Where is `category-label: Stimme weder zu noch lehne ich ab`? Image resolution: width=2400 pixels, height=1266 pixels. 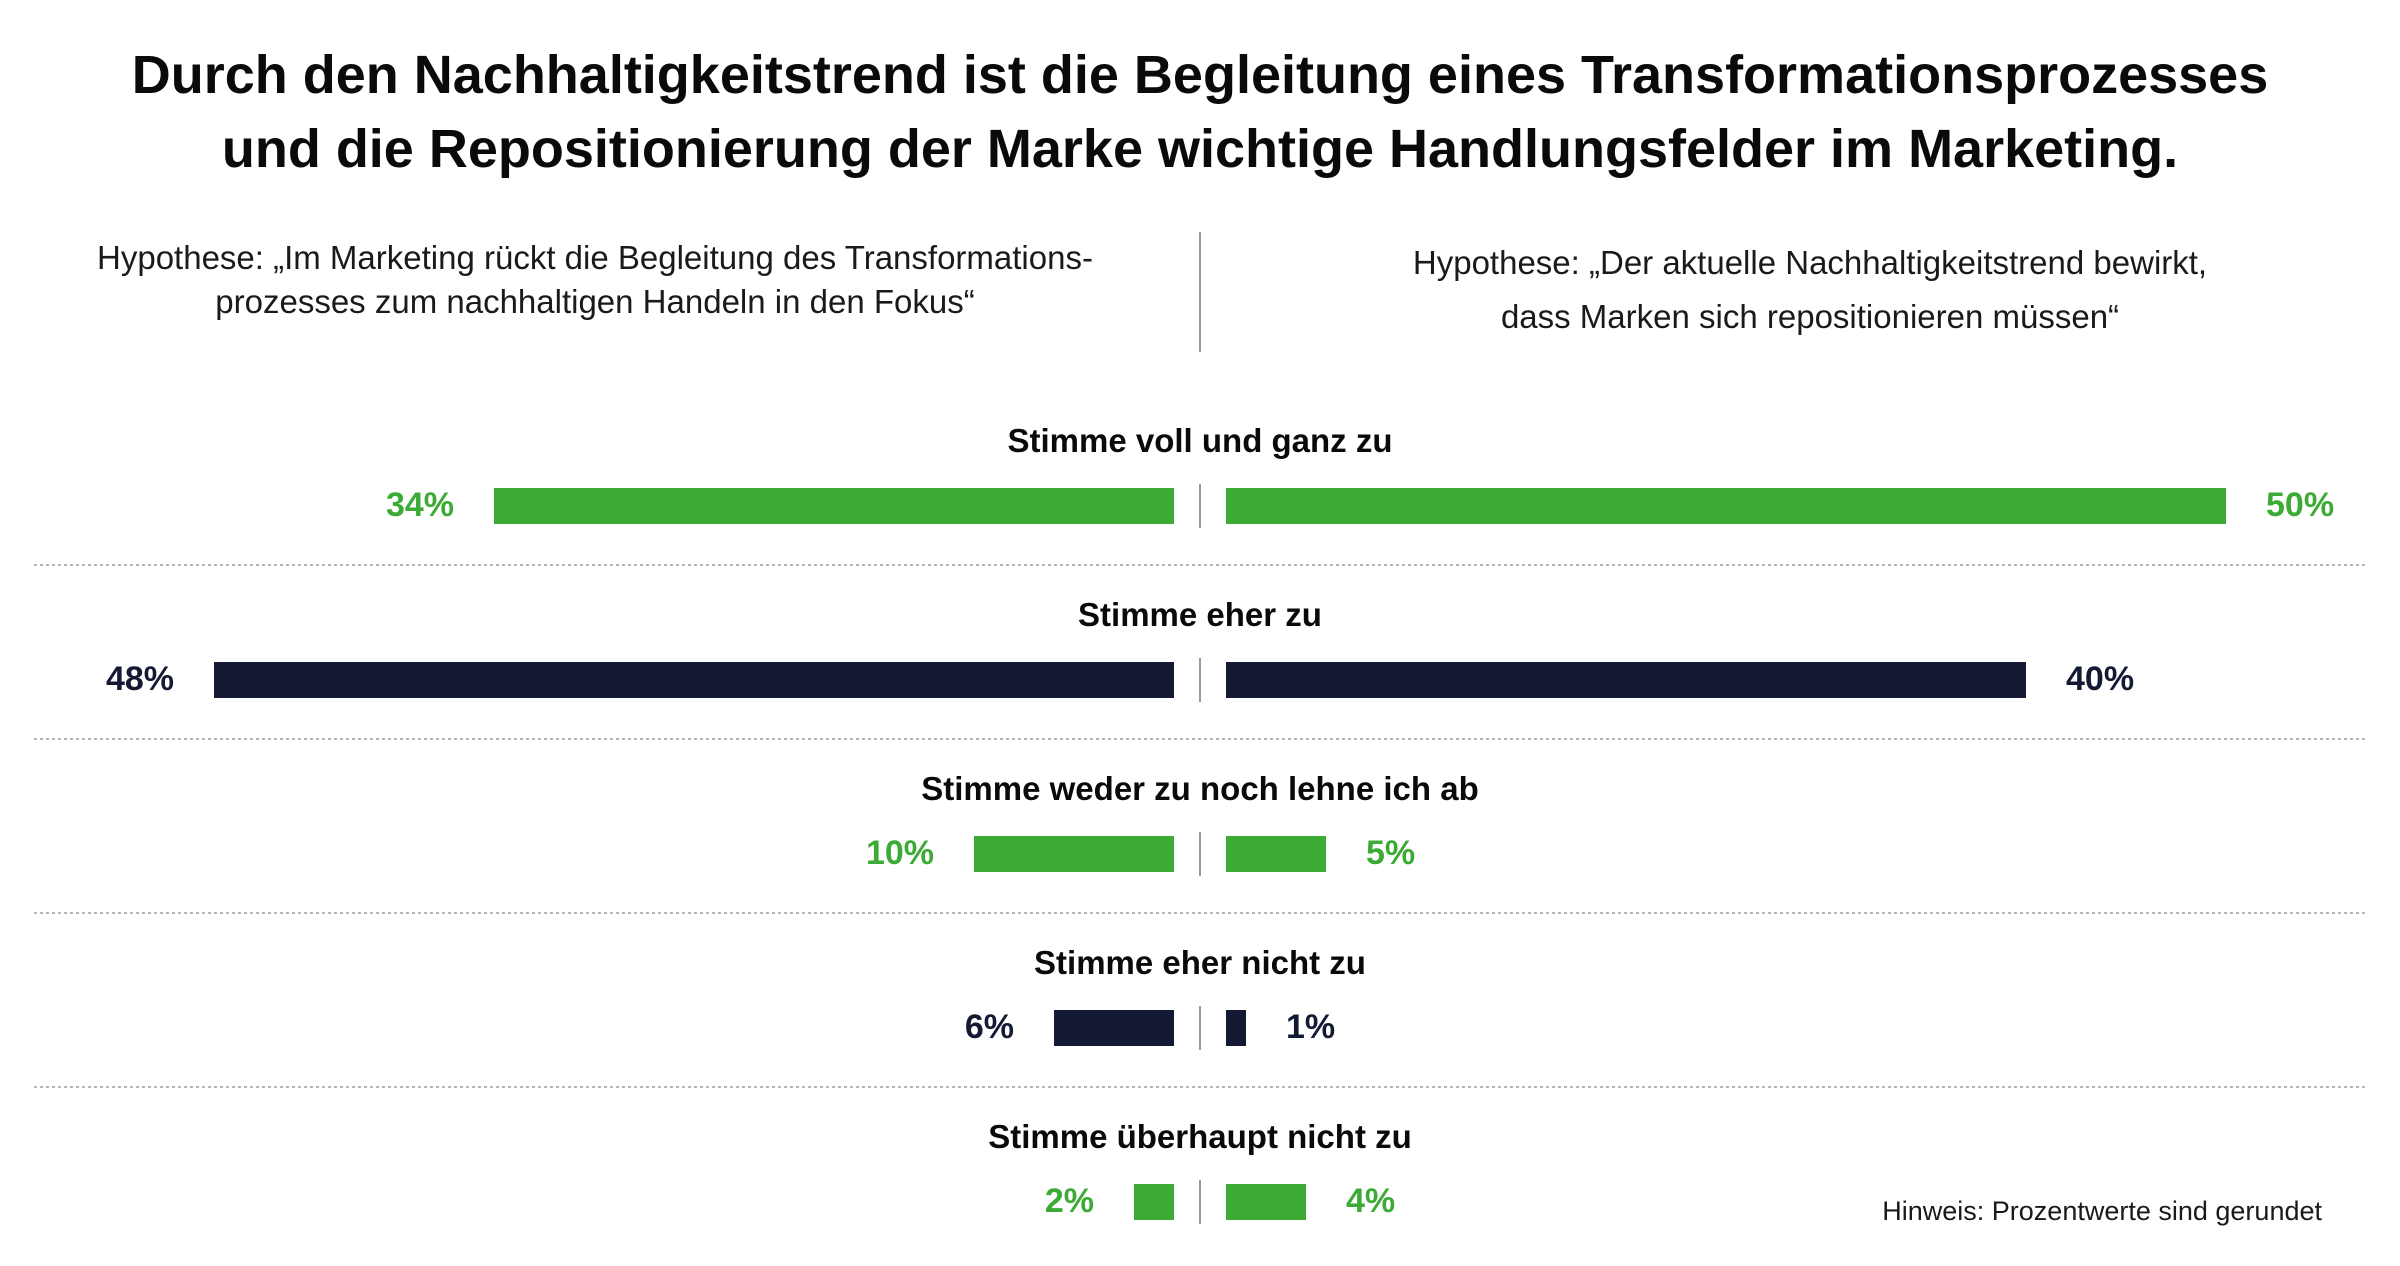 category-label: Stimme weder zu noch lehne ich ab is located at coordinates (1199, 788).